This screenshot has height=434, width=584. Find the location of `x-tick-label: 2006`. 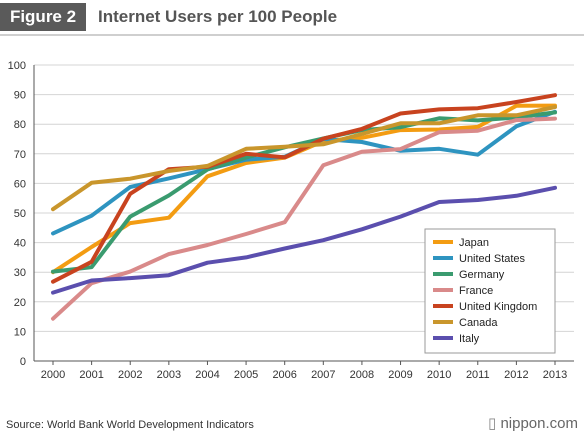

x-tick-label: 2006 is located at coordinates (284, 375).